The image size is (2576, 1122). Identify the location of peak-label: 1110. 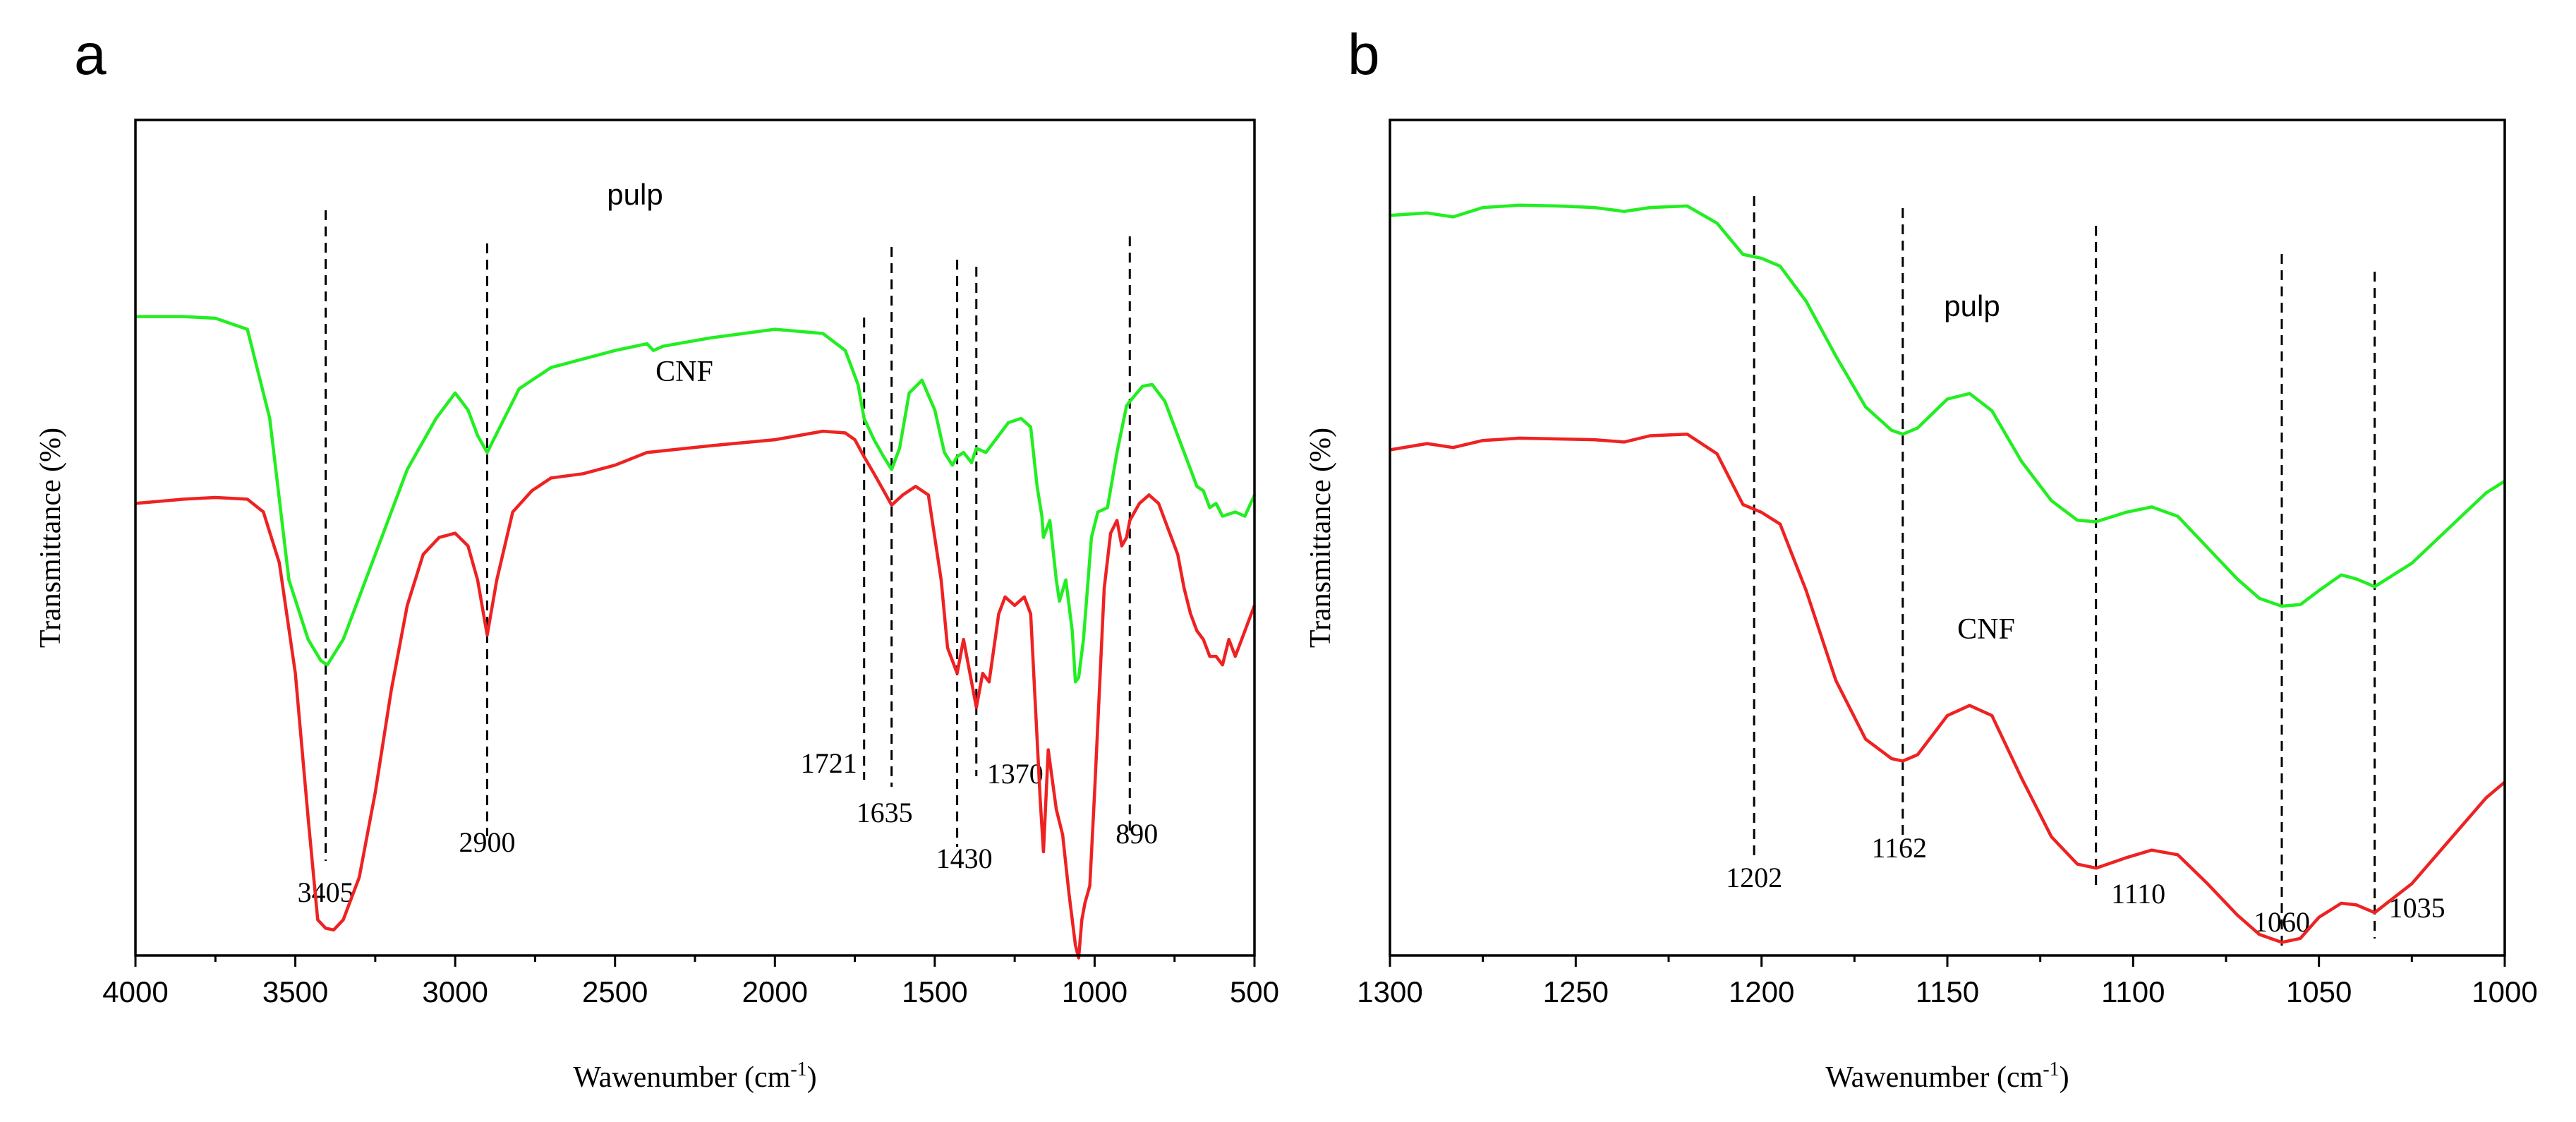
(2138, 894).